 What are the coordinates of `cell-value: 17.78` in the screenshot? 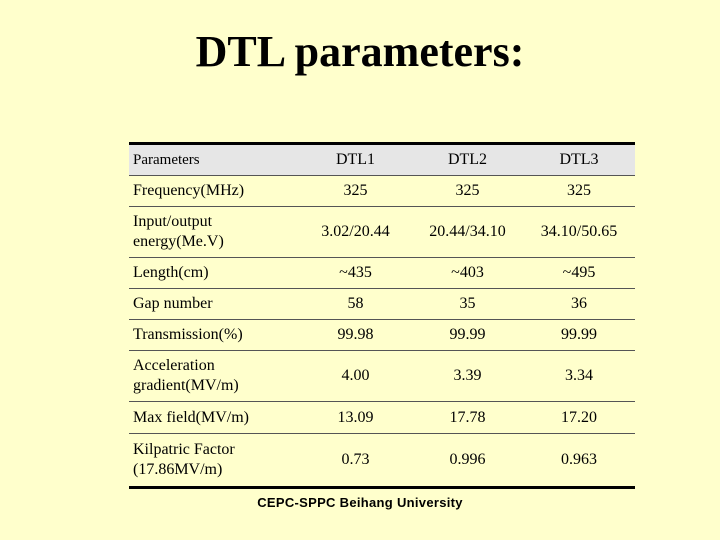 It's located at (467, 417).